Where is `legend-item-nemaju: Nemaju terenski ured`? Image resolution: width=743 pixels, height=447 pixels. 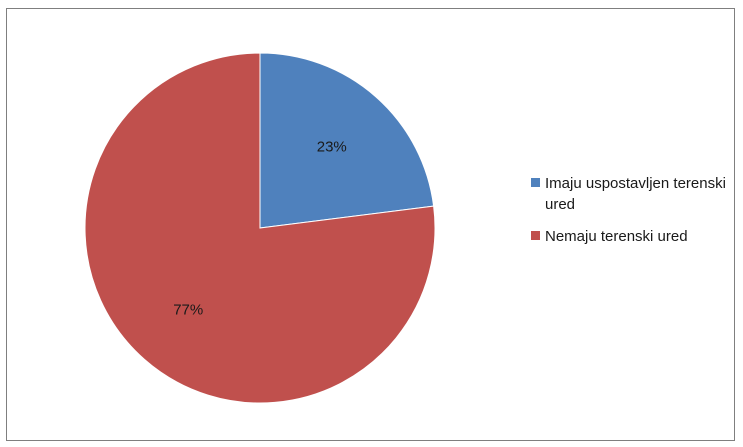 legend-item-nemaju: Nemaju terenski ured is located at coordinates (636, 236).